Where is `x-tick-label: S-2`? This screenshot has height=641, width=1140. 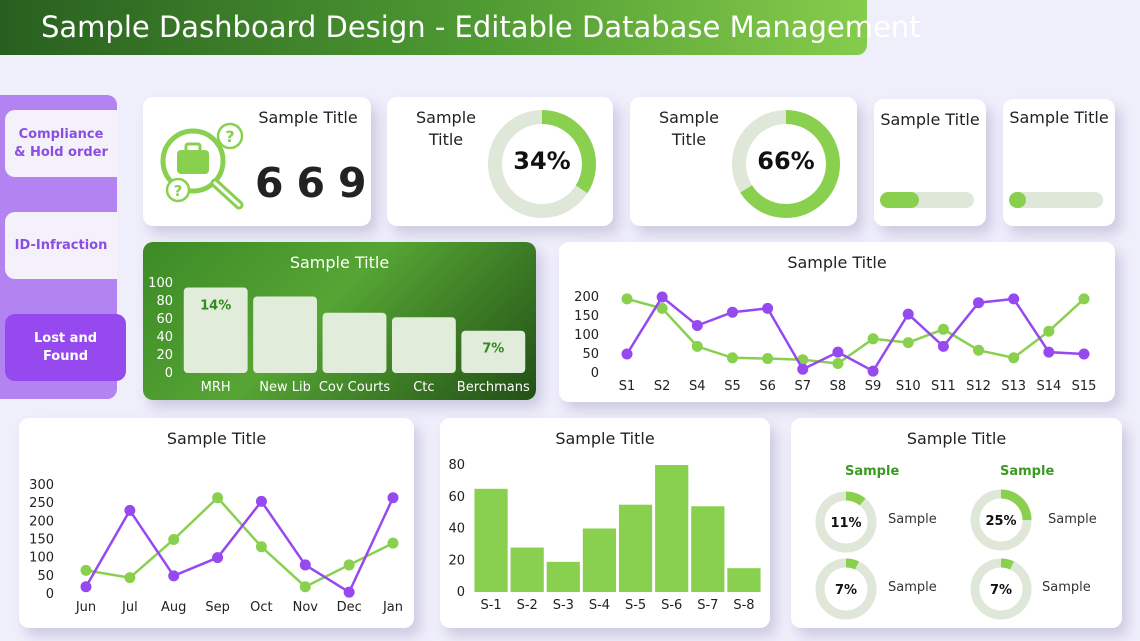 x-tick-label: S-2 is located at coordinates (527, 605).